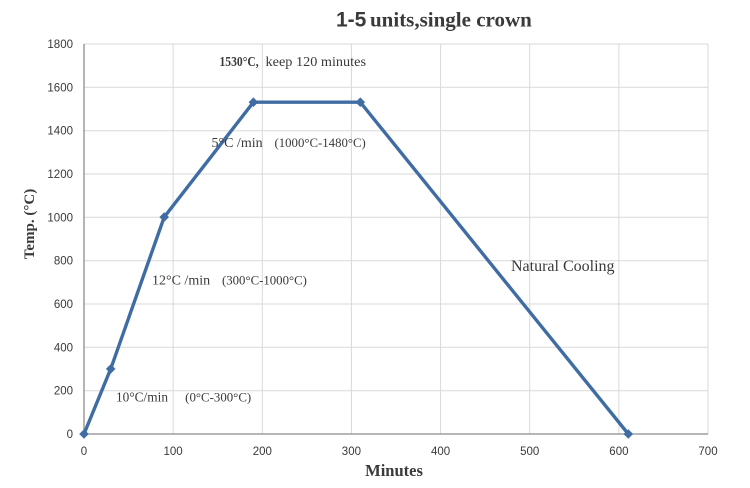  What do you see at coordinates (142, 397) in the screenshot?
I see `svg-text: 10°C/min` at bounding box center [142, 397].